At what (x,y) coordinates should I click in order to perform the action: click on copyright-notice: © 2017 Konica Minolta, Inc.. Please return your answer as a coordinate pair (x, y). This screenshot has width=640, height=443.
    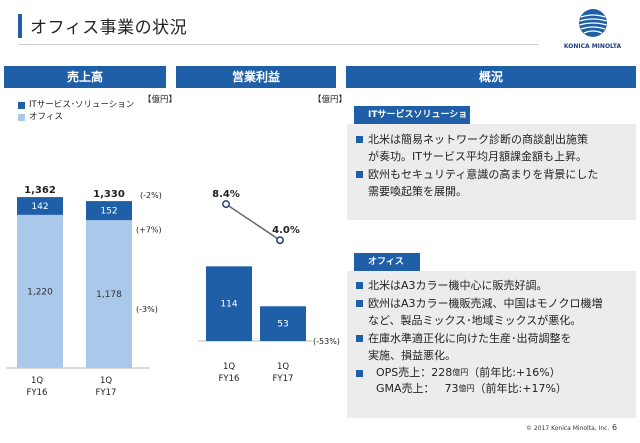
    Looking at the image, I should click on (568, 428).